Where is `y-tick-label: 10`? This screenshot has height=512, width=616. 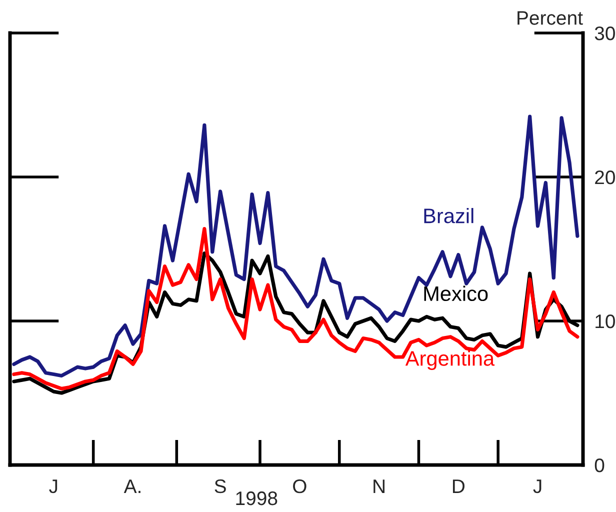
y-tick-label: 10 is located at coordinates (605, 321).